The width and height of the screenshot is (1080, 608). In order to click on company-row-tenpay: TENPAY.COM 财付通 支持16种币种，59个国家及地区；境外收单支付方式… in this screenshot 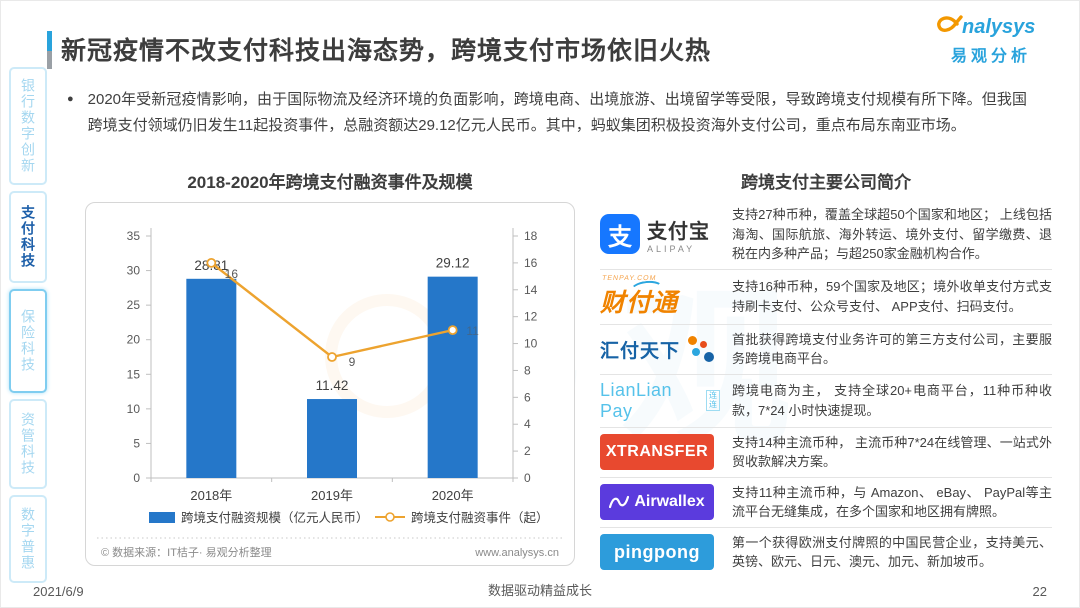, I will do `click(826, 297)`.